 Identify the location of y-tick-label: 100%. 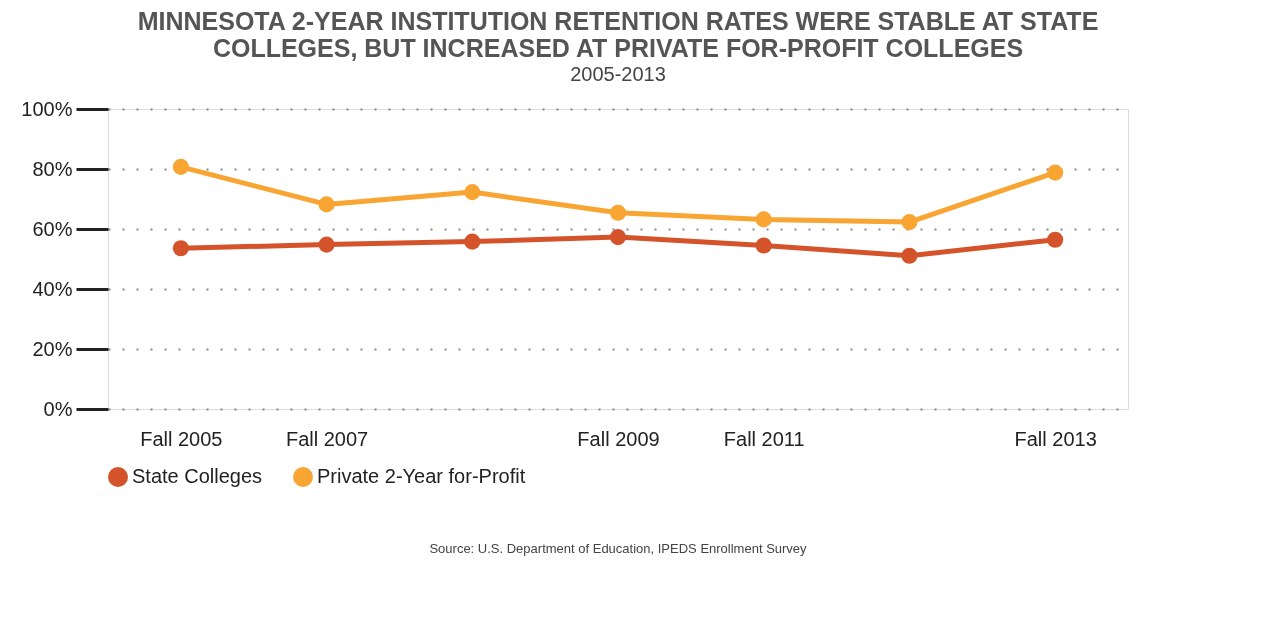
(47, 108).